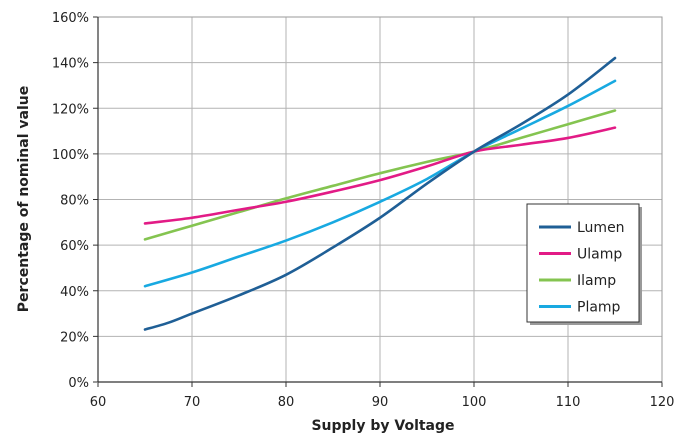 This screenshot has height=439, width=694. I want to click on y-tick-label: 40%, so click(74, 292).